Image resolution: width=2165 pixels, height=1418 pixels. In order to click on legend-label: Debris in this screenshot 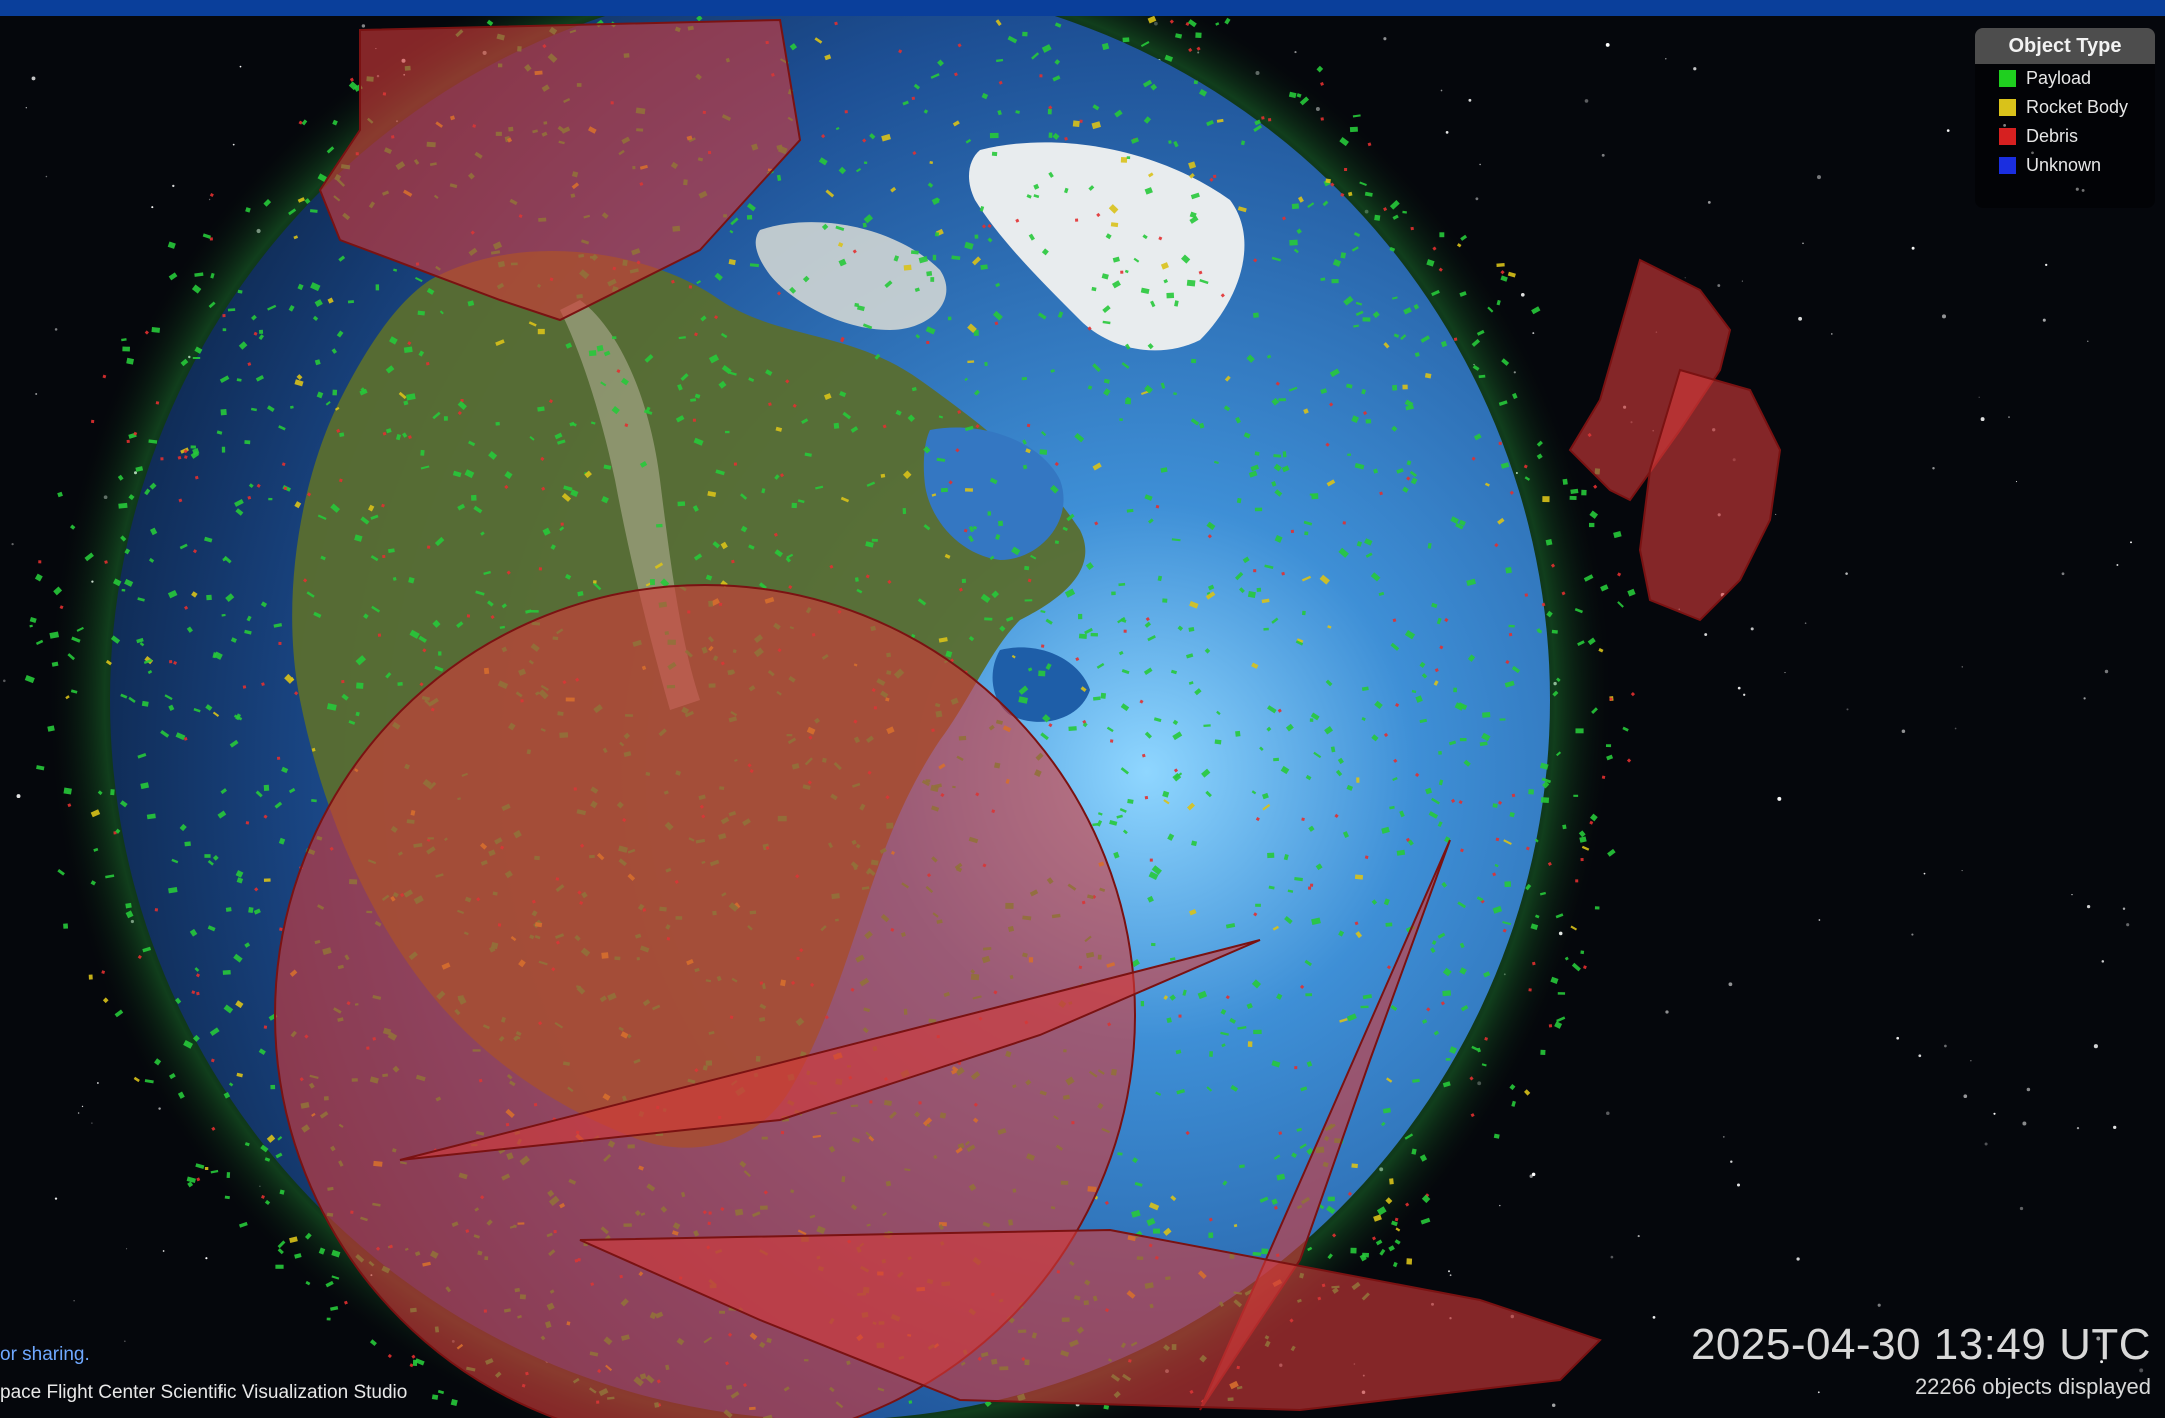, I will do `click(2052, 136)`.